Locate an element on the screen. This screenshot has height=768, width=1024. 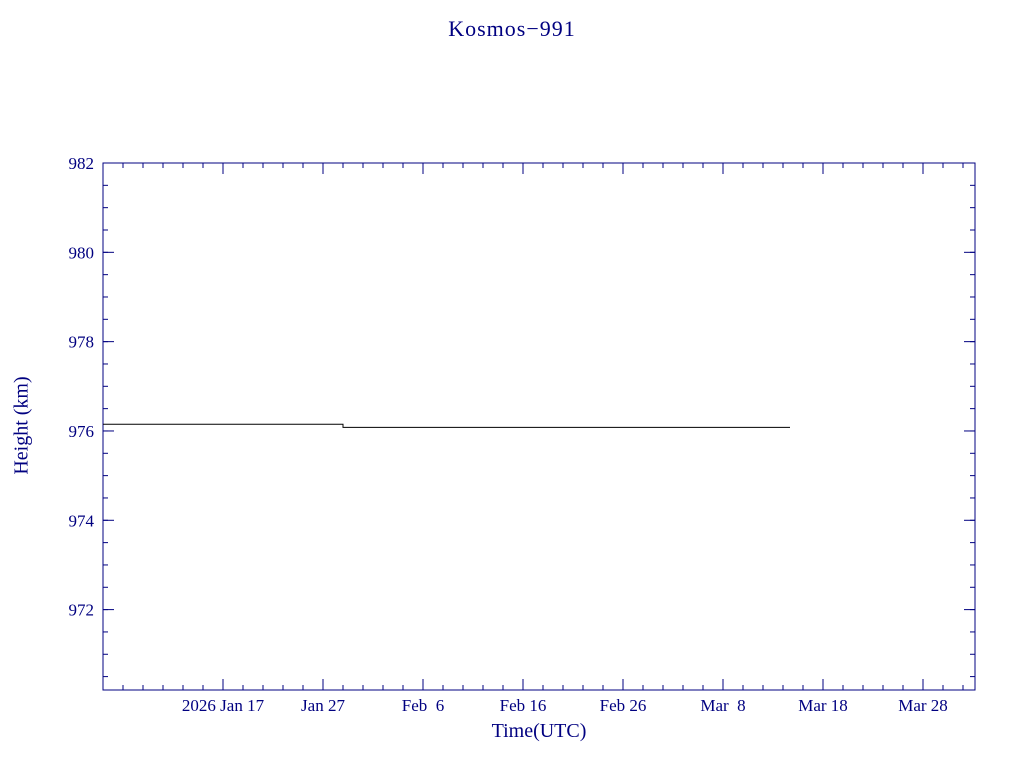
x-tick-label: Mar 18 is located at coordinates (823, 705).